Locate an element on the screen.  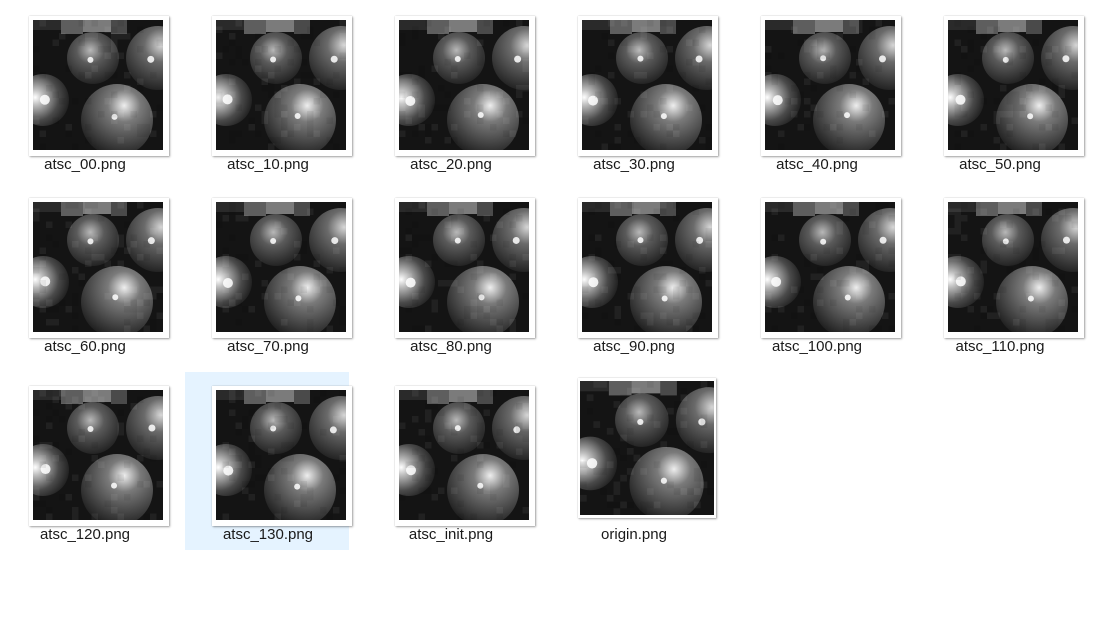
file-tile: origin.png is located at coordinates (633, 461).